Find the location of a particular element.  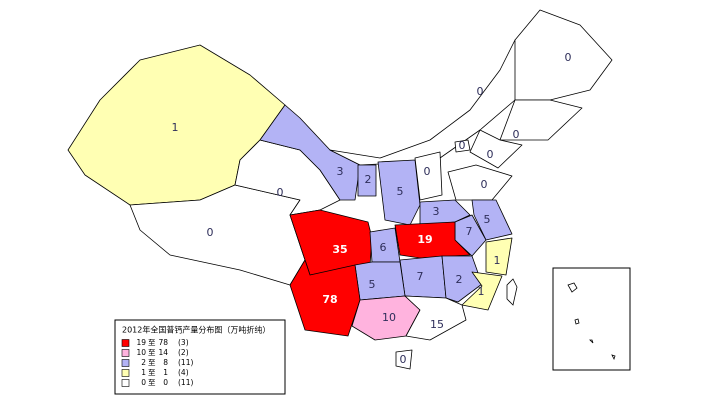

island is located at coordinates (512, 292).